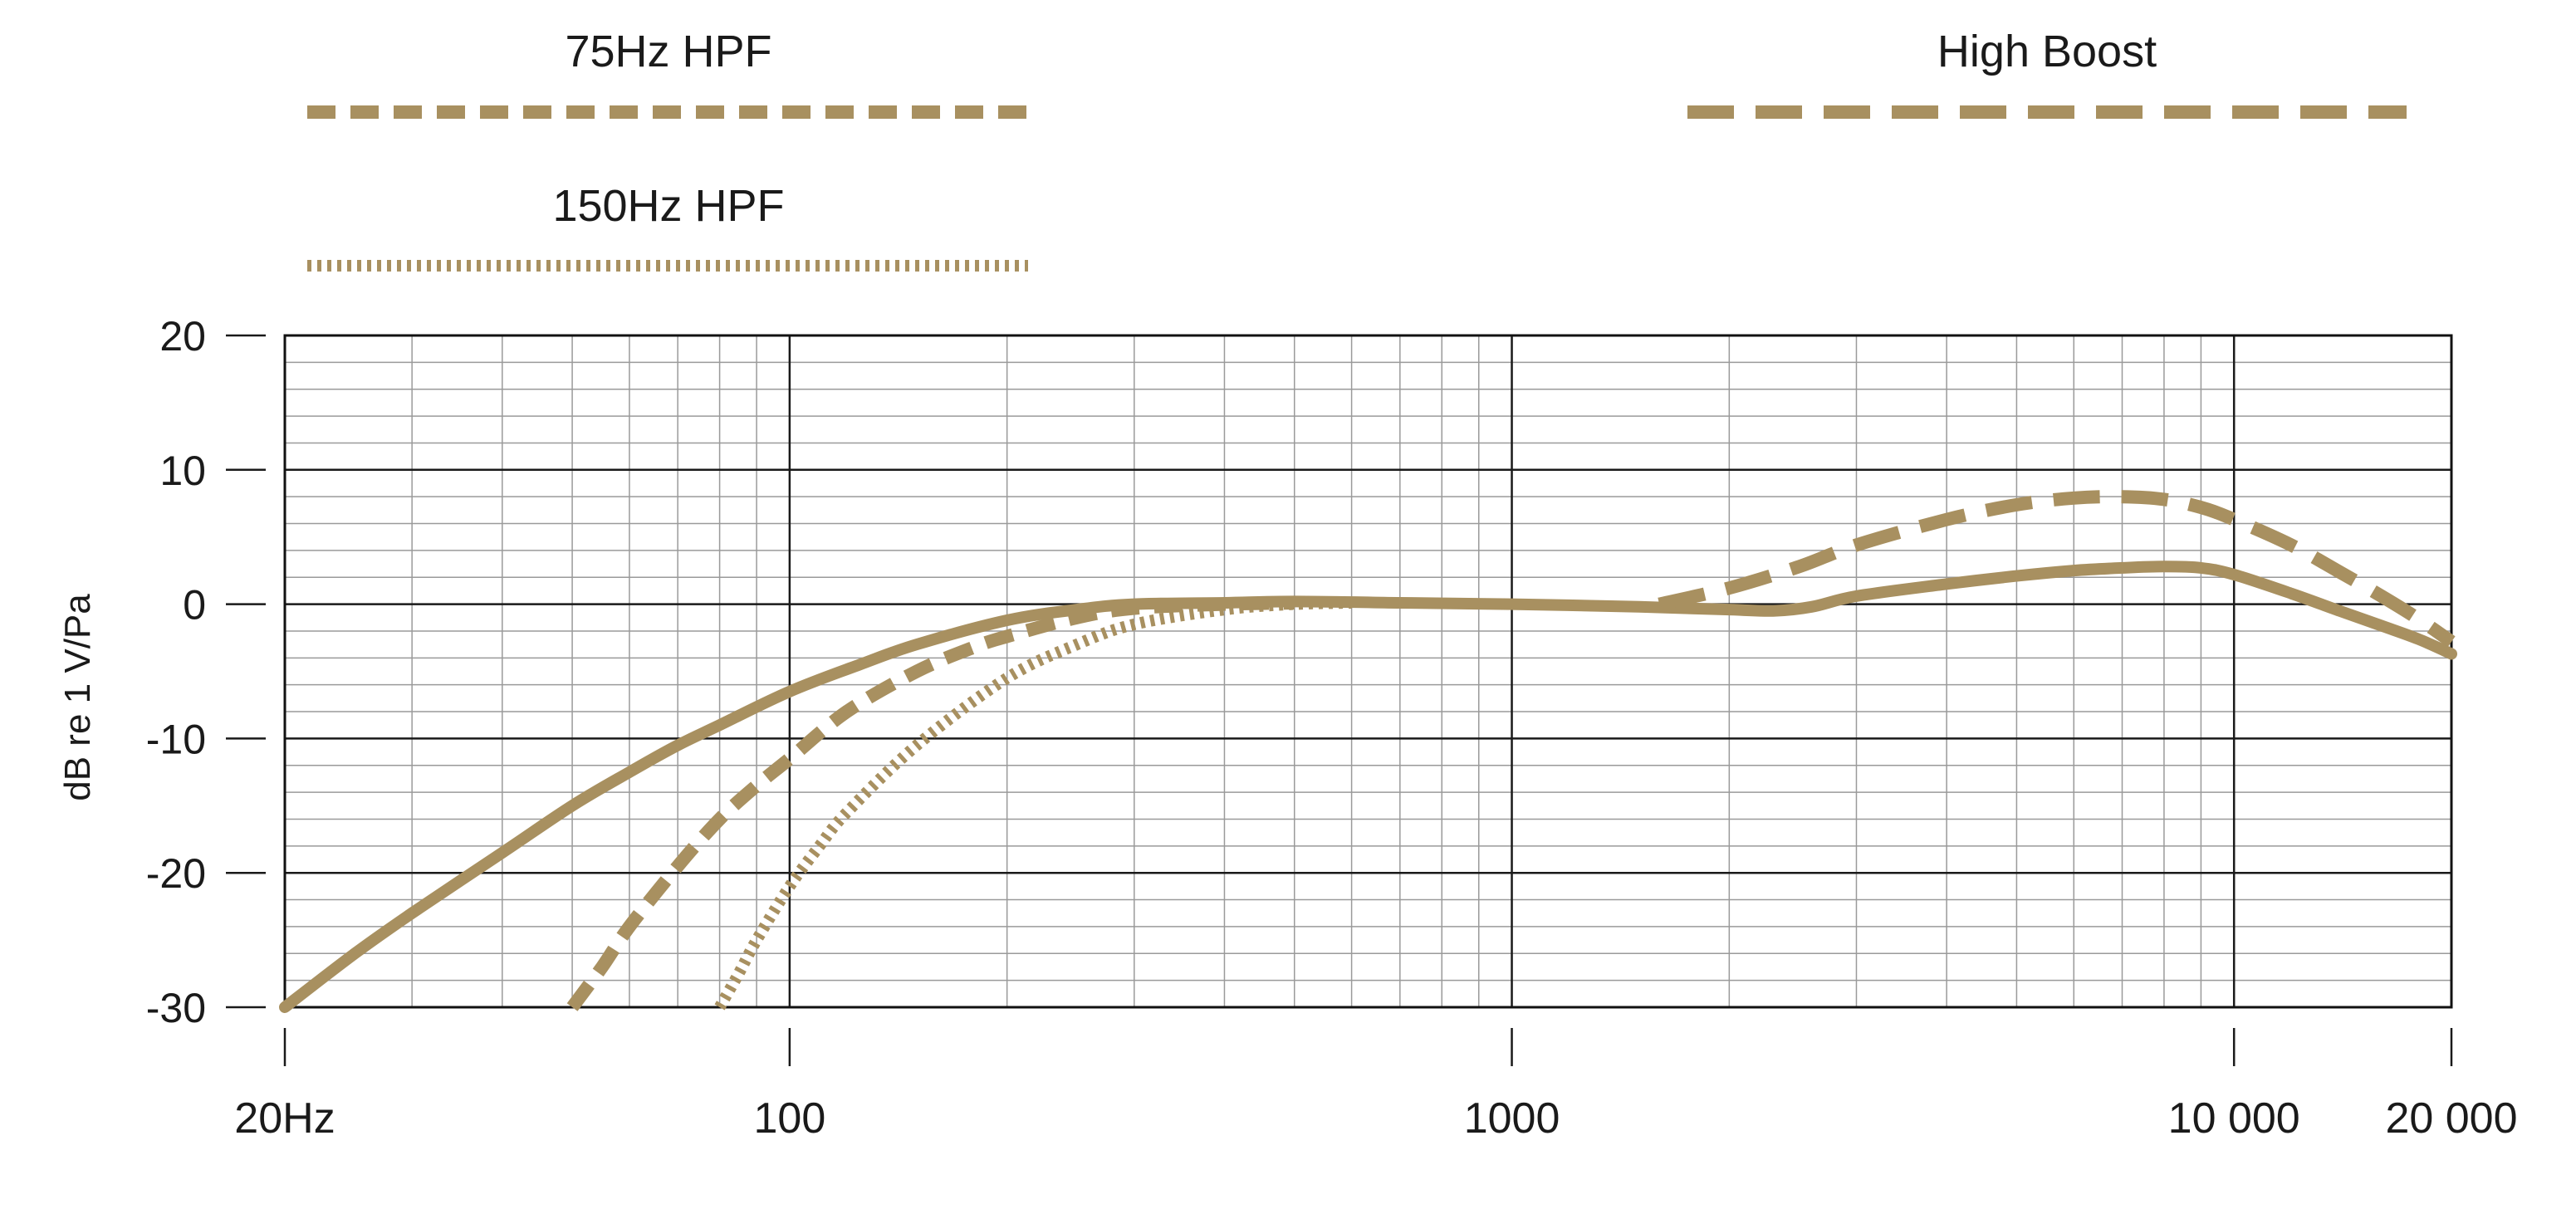 The height and width of the screenshot is (1209, 2576). Describe the element at coordinates (2047, 52) in the screenshot. I see `legend-label: High Boost` at that location.